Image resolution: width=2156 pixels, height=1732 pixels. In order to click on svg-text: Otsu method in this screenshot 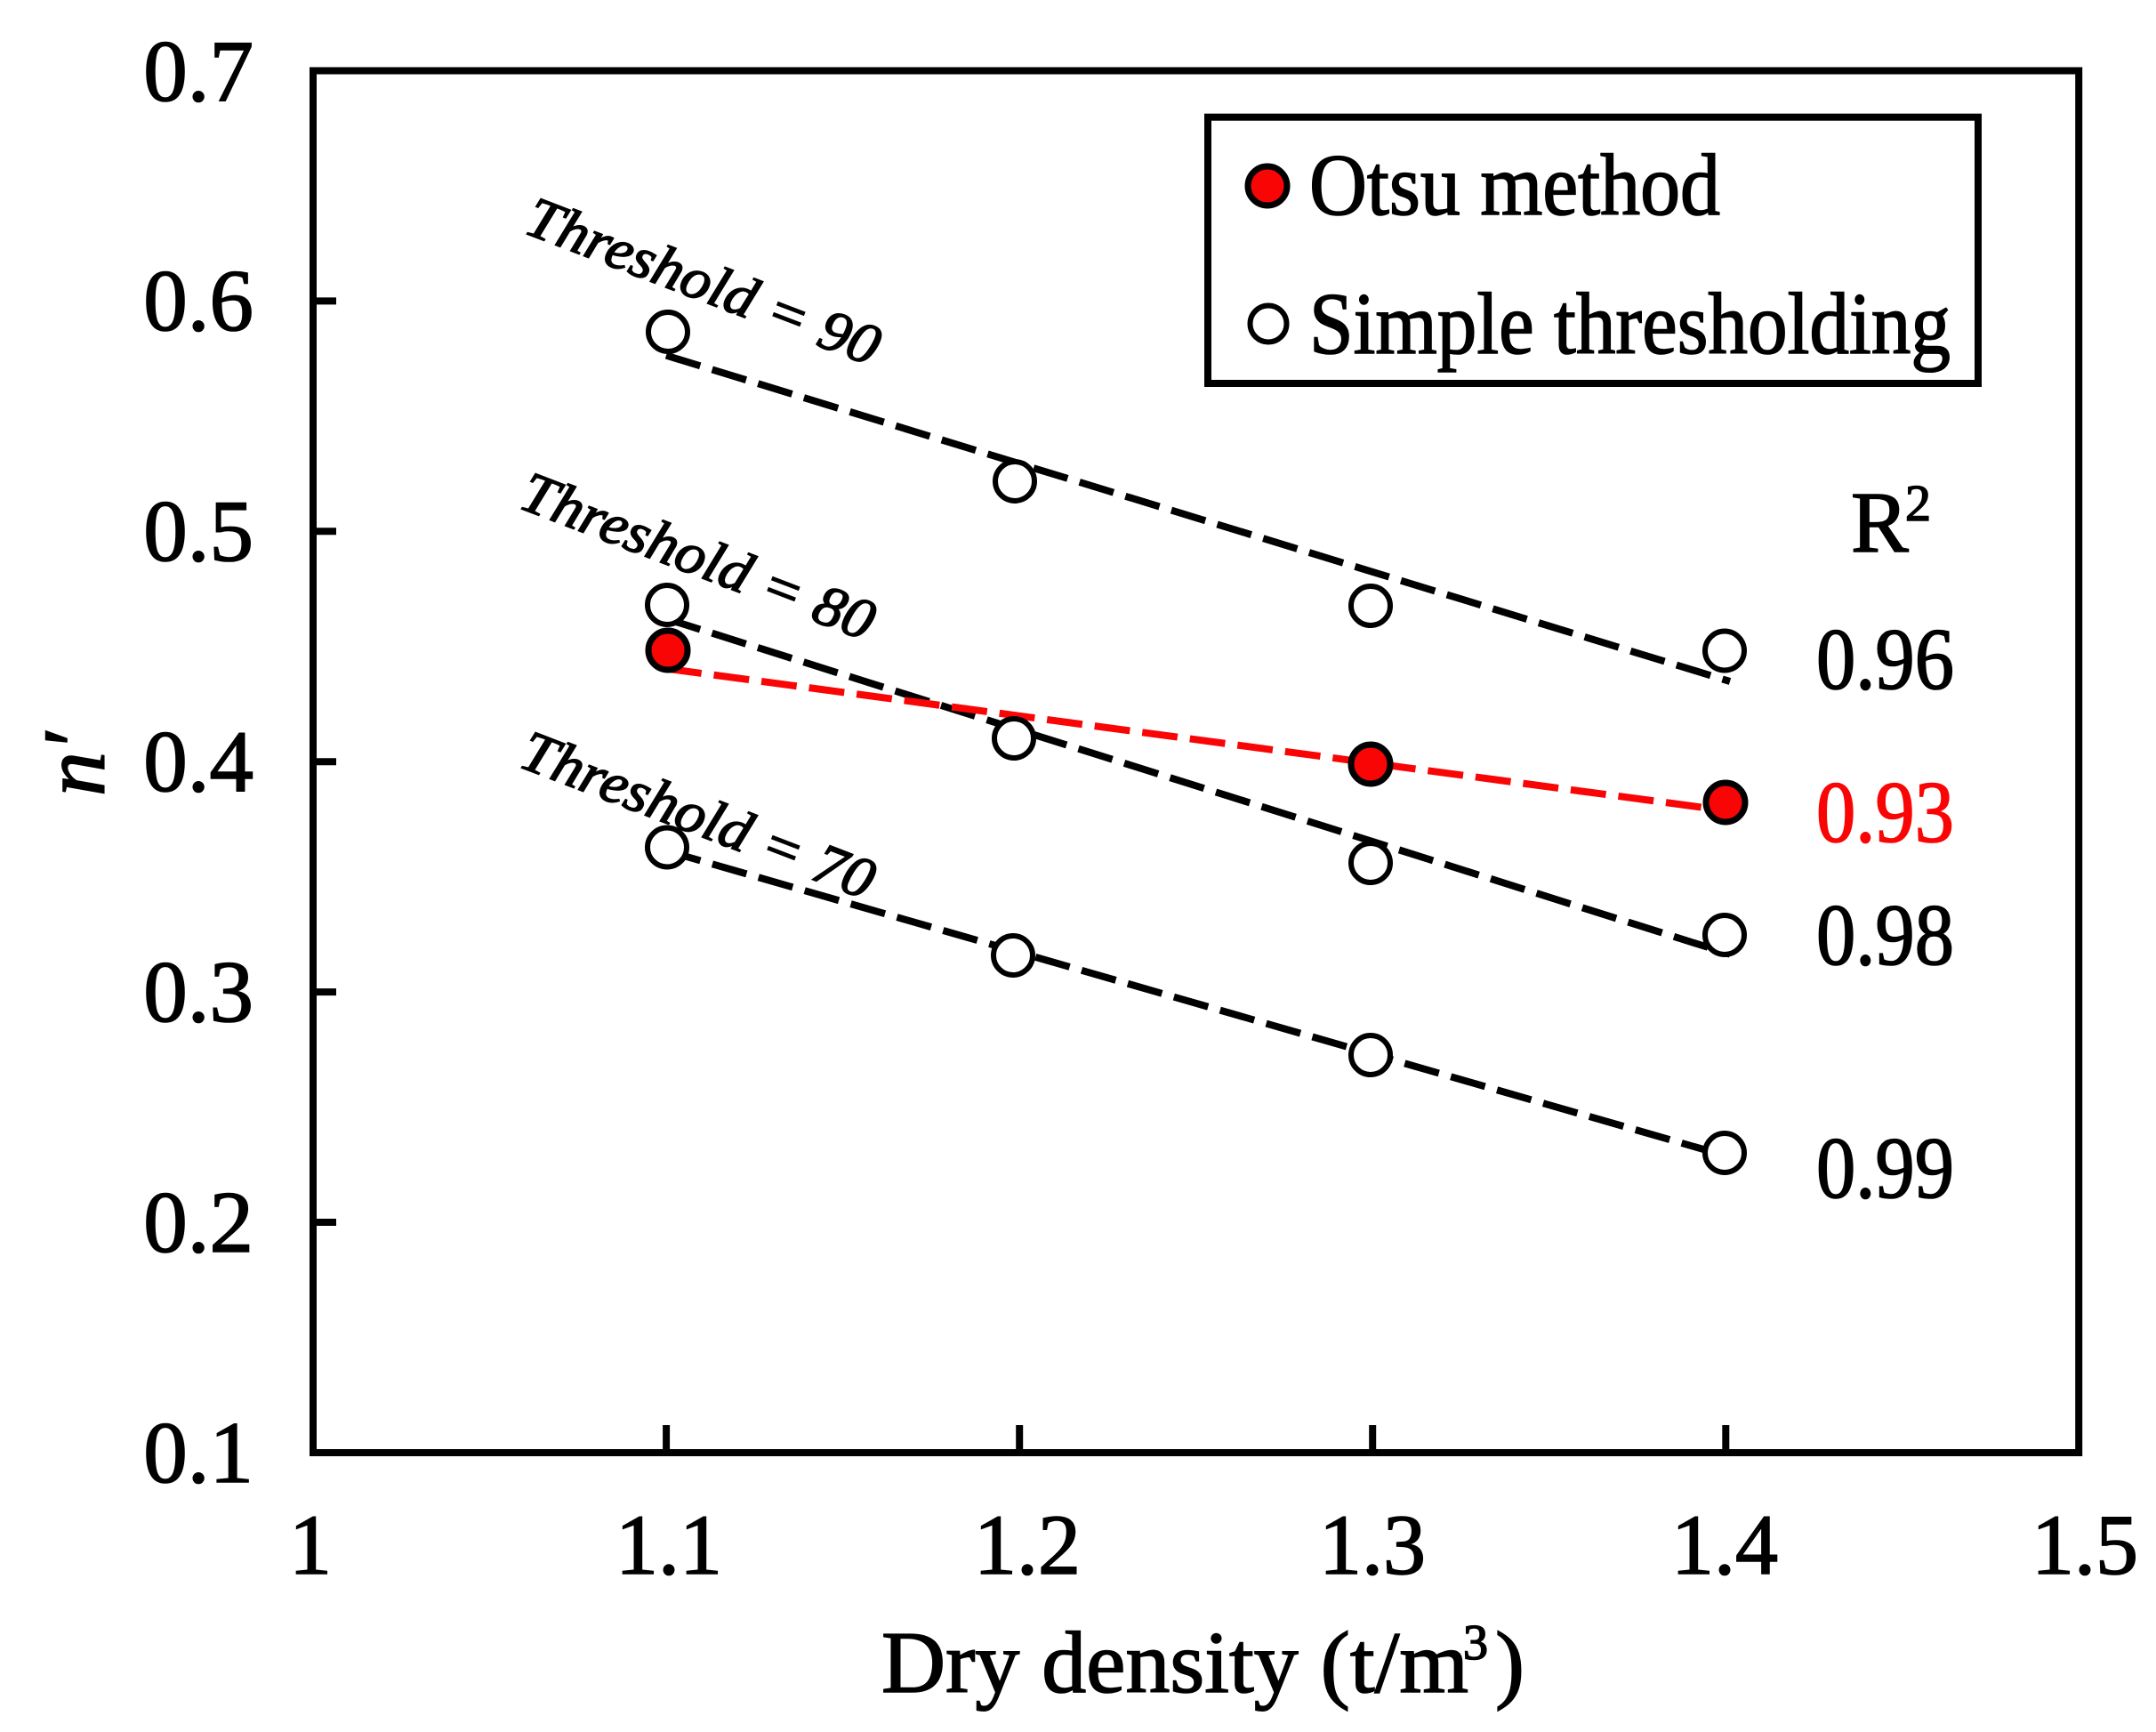, I will do `click(1515, 186)`.